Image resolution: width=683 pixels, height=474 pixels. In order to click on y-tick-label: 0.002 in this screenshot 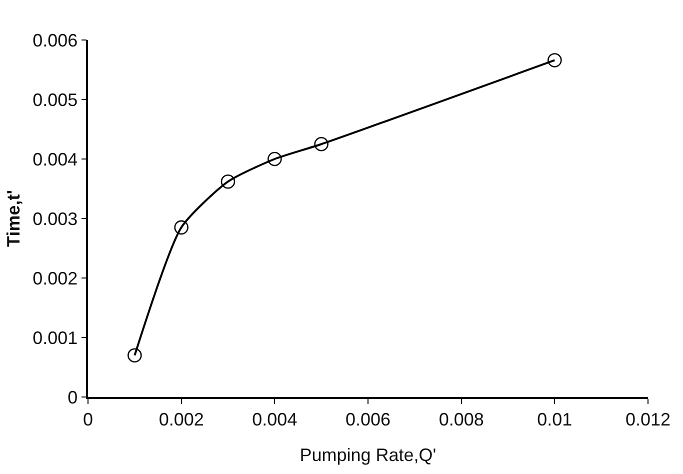, I will do `click(55, 278)`.